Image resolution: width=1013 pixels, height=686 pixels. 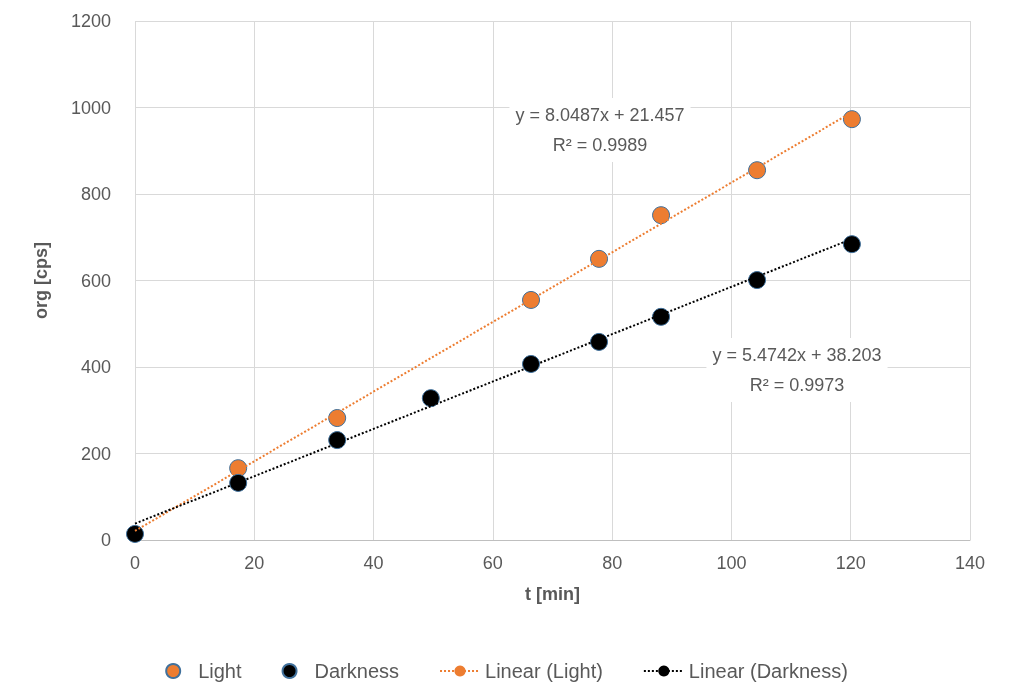 What do you see at coordinates (373, 563) in the screenshot?
I see `x-tick-label: 40` at bounding box center [373, 563].